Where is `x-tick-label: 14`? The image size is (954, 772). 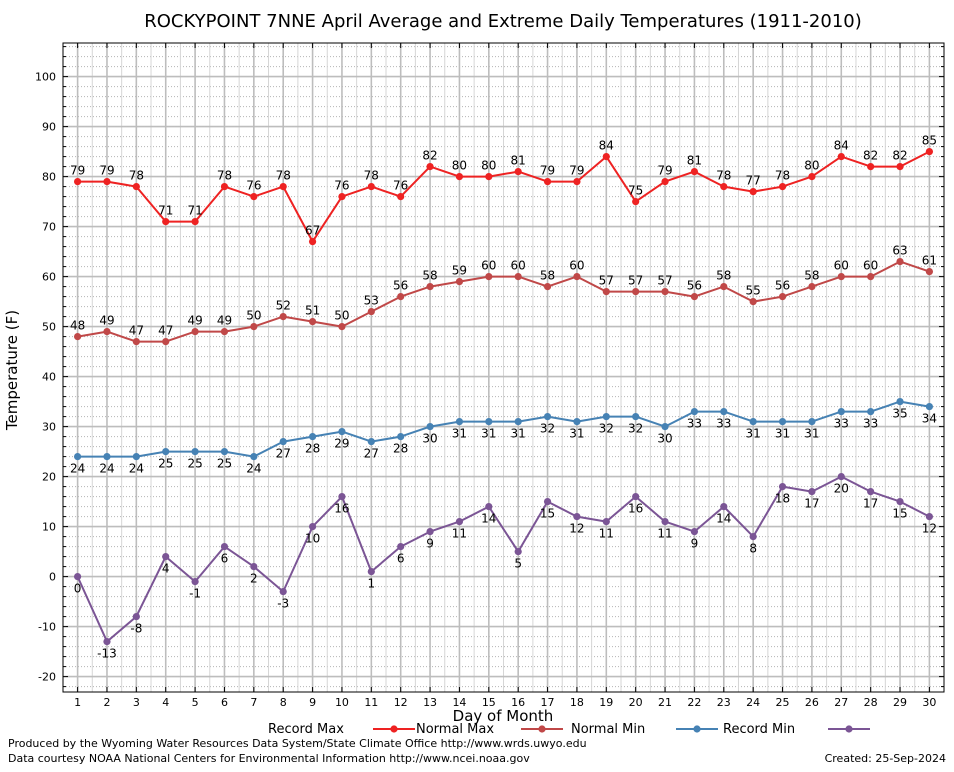 x-tick-label: 14 is located at coordinates (459, 702).